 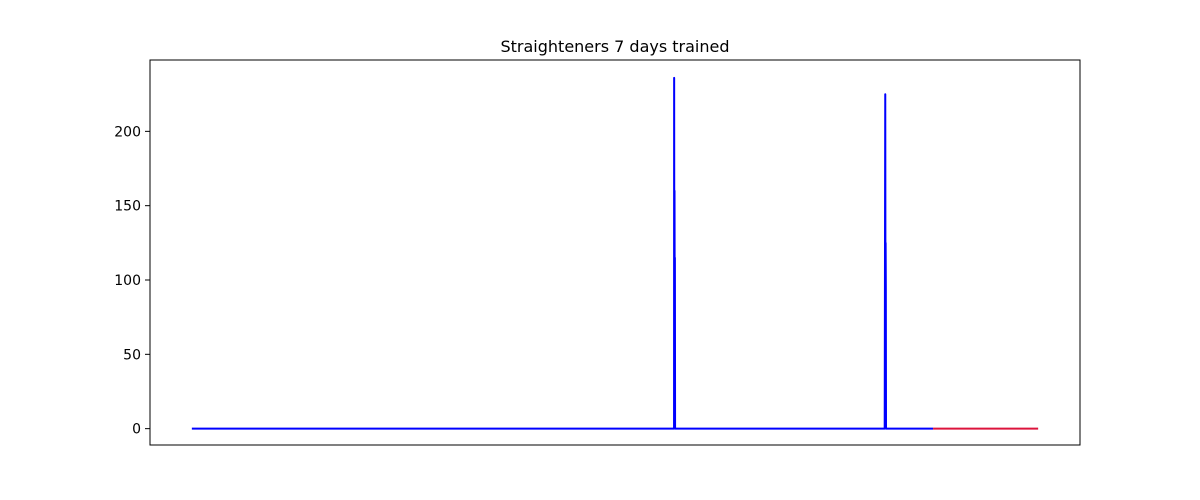 I want to click on chart-title: Straighteners 7 days trained, so click(x=614, y=46).